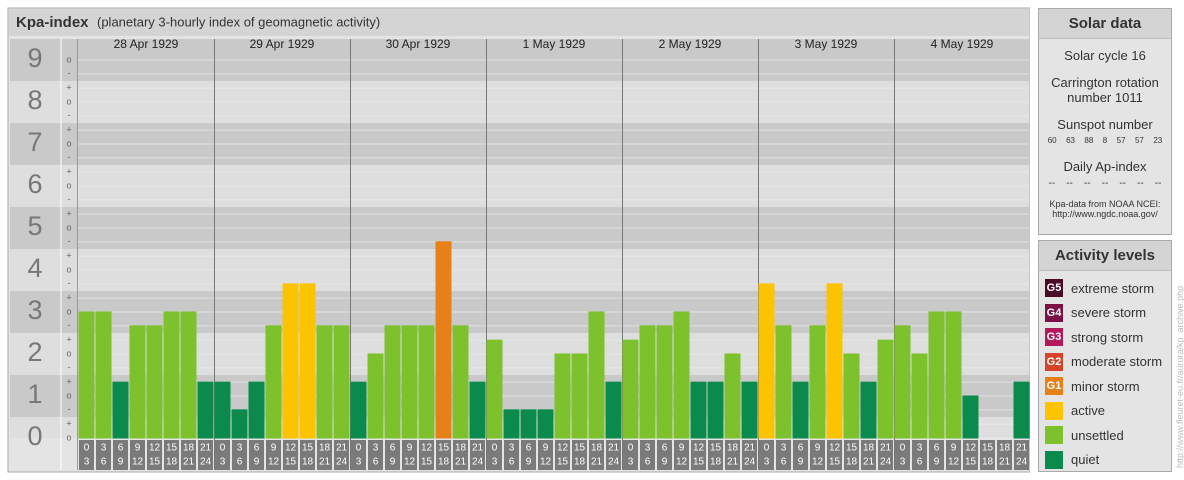  What do you see at coordinates (282, 44) in the screenshot?
I see `day-label: 29 Apr 1929` at bounding box center [282, 44].